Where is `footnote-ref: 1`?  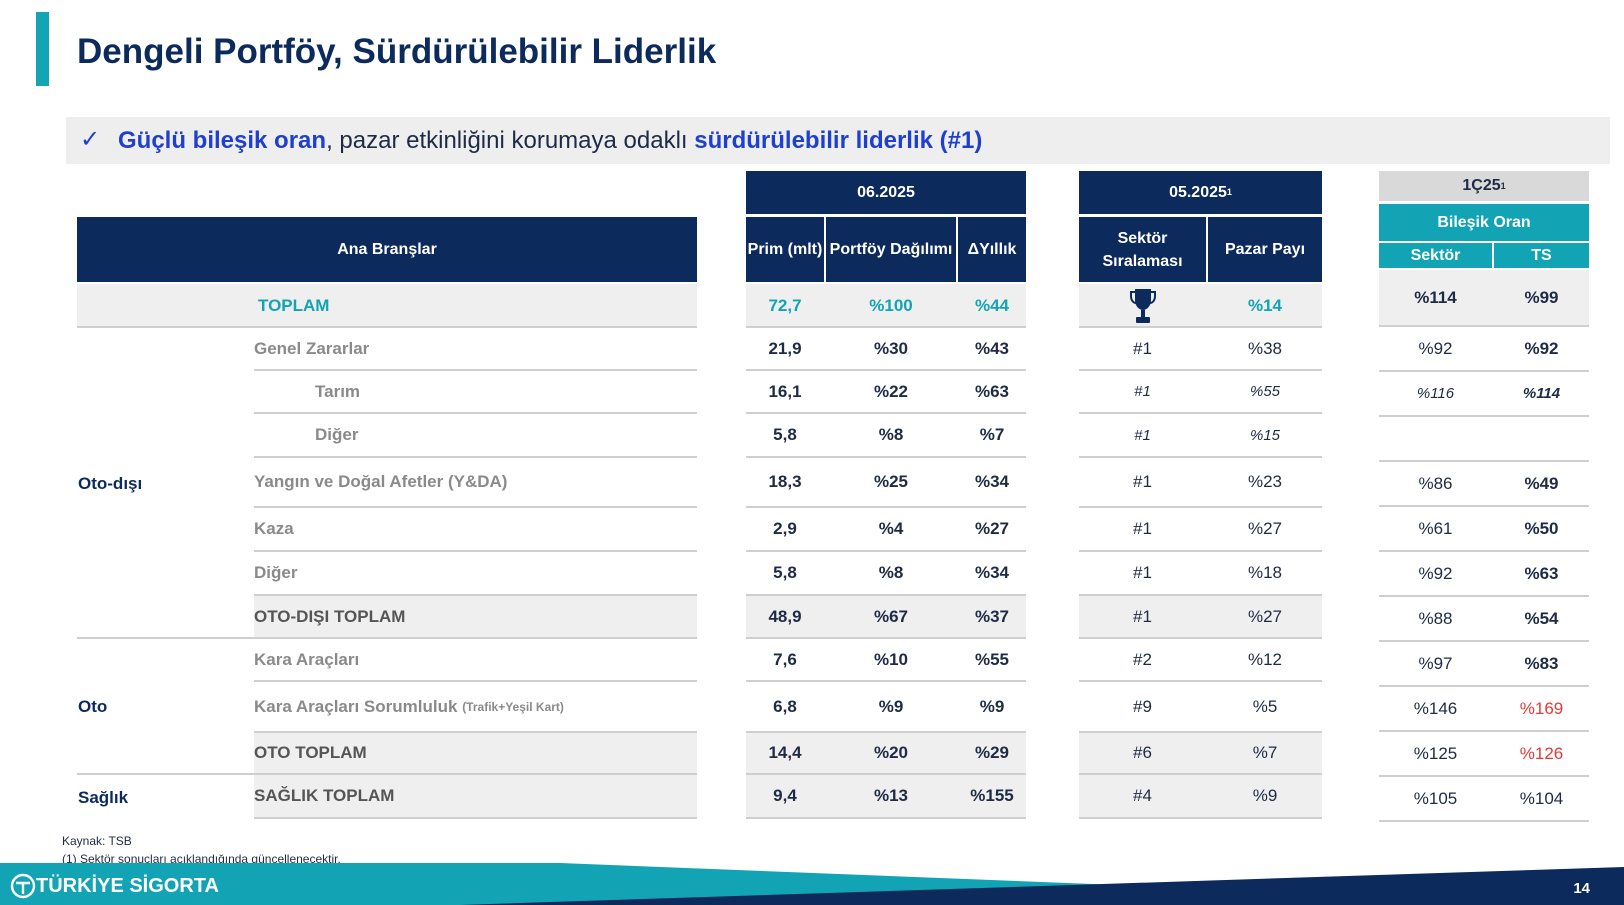 footnote-ref: 1 is located at coordinates (1229, 192).